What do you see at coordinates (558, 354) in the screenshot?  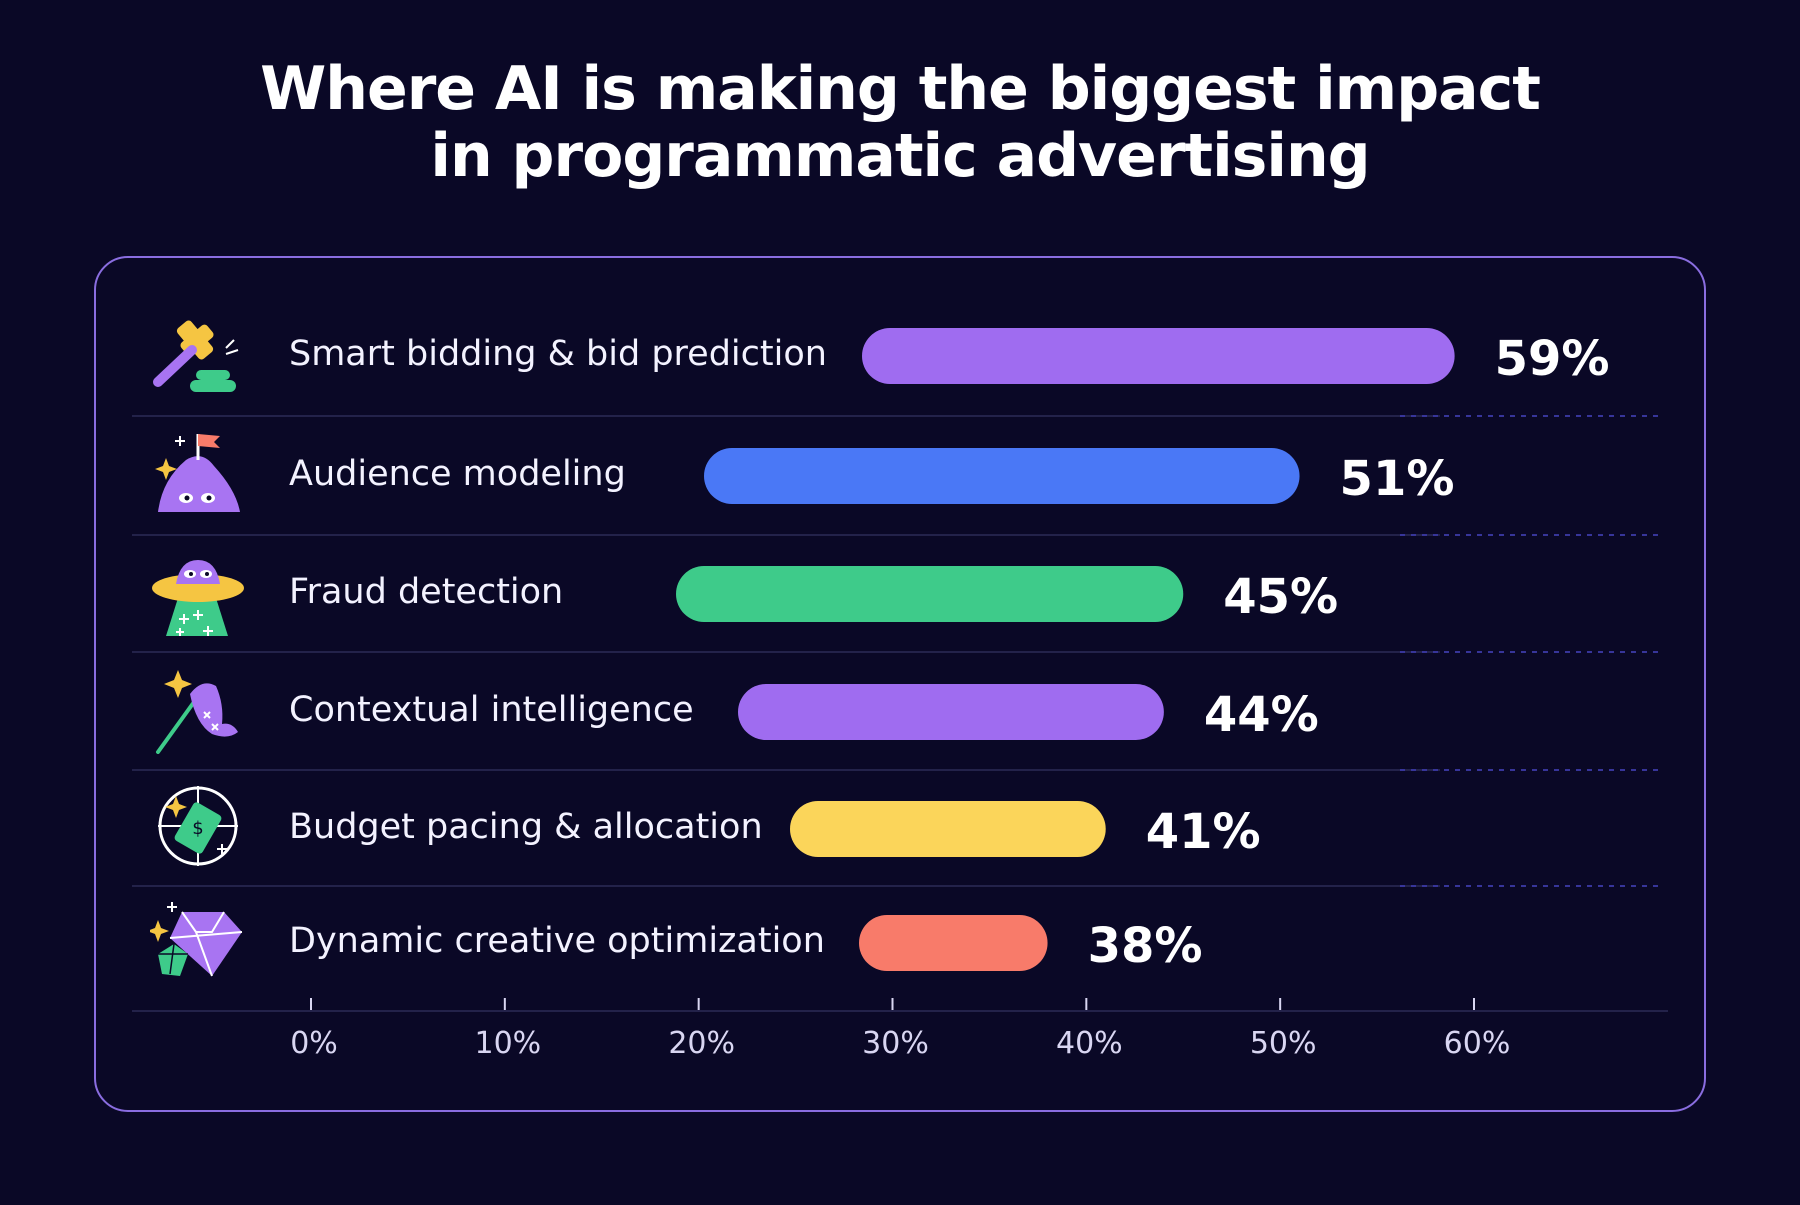 I see `category-label: Smart bidding & bid prediction` at bounding box center [558, 354].